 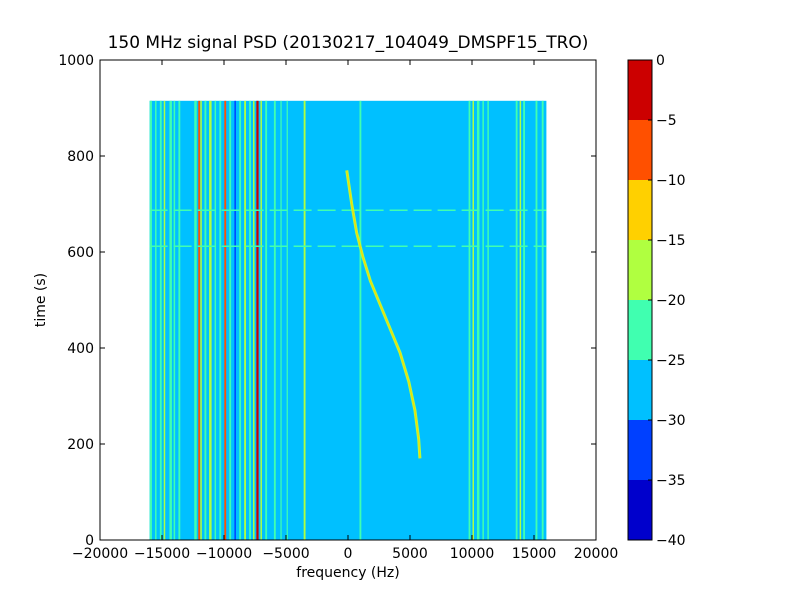 I want to click on x-tick-label: 10000, so click(x=472, y=554).